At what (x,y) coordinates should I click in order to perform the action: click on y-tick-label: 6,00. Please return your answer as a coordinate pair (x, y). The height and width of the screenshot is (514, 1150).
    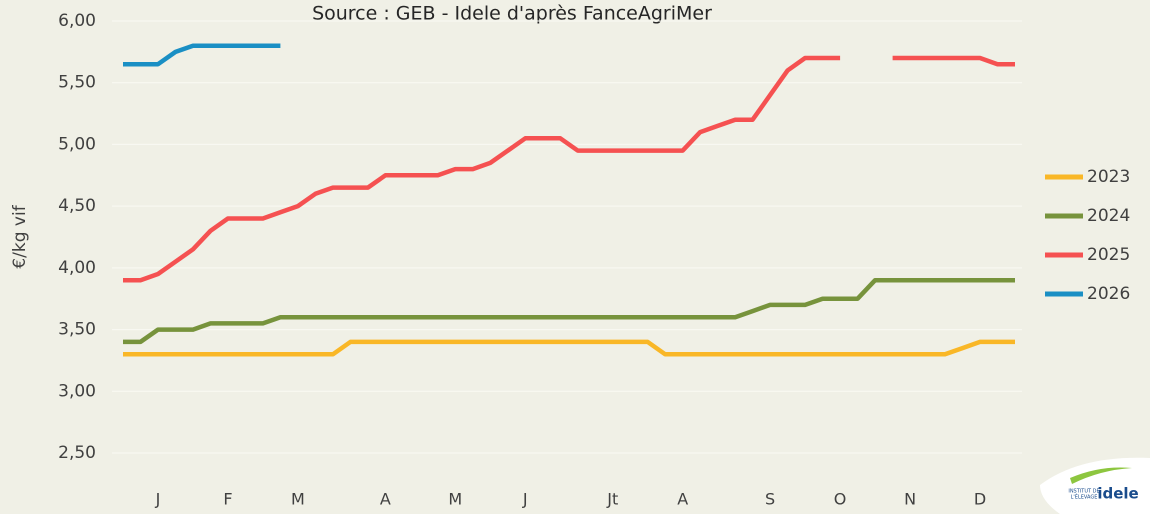
    Looking at the image, I should click on (77, 21).